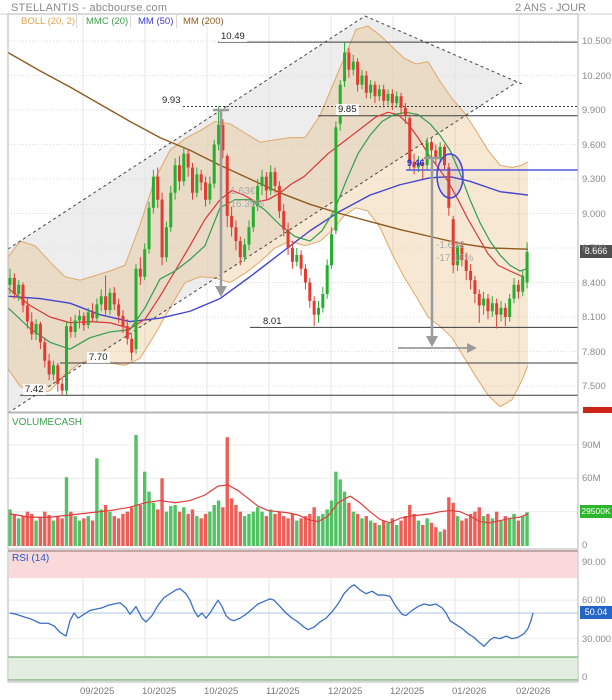 Image resolution: width=612 pixels, height=700 pixels. What do you see at coordinates (596, 612) in the screenshot?
I see `last-rsi-badge: 50.04` at bounding box center [596, 612].